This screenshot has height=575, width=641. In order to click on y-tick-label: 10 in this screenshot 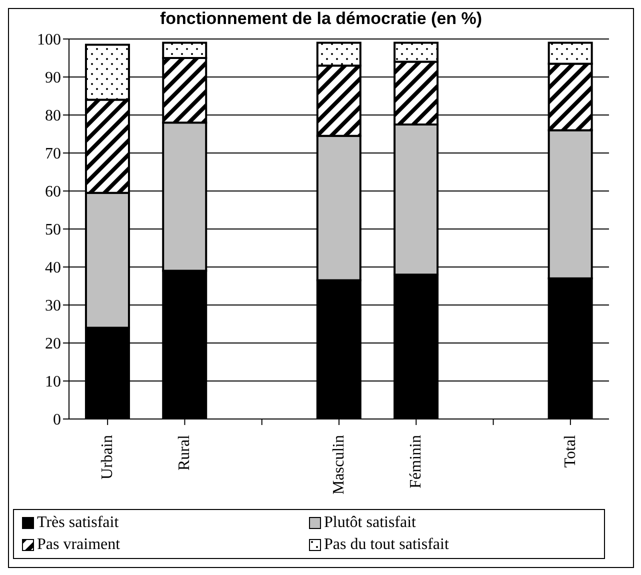, I will do `click(53, 382)`.